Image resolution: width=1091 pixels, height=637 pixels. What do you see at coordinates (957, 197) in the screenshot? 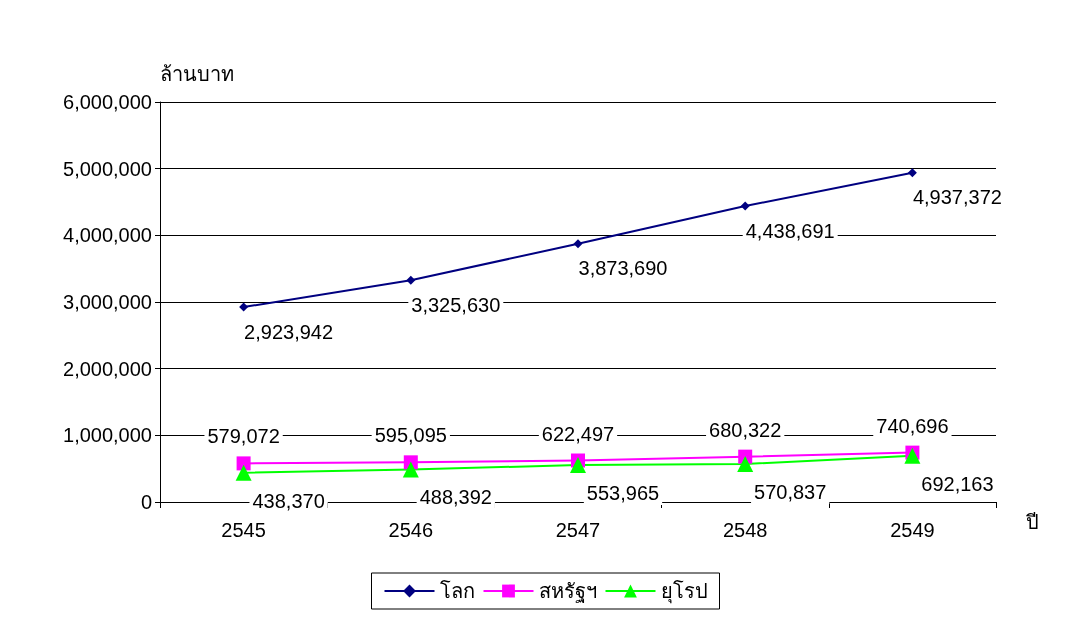
I see `data-label: 4,937,372` at bounding box center [957, 197].